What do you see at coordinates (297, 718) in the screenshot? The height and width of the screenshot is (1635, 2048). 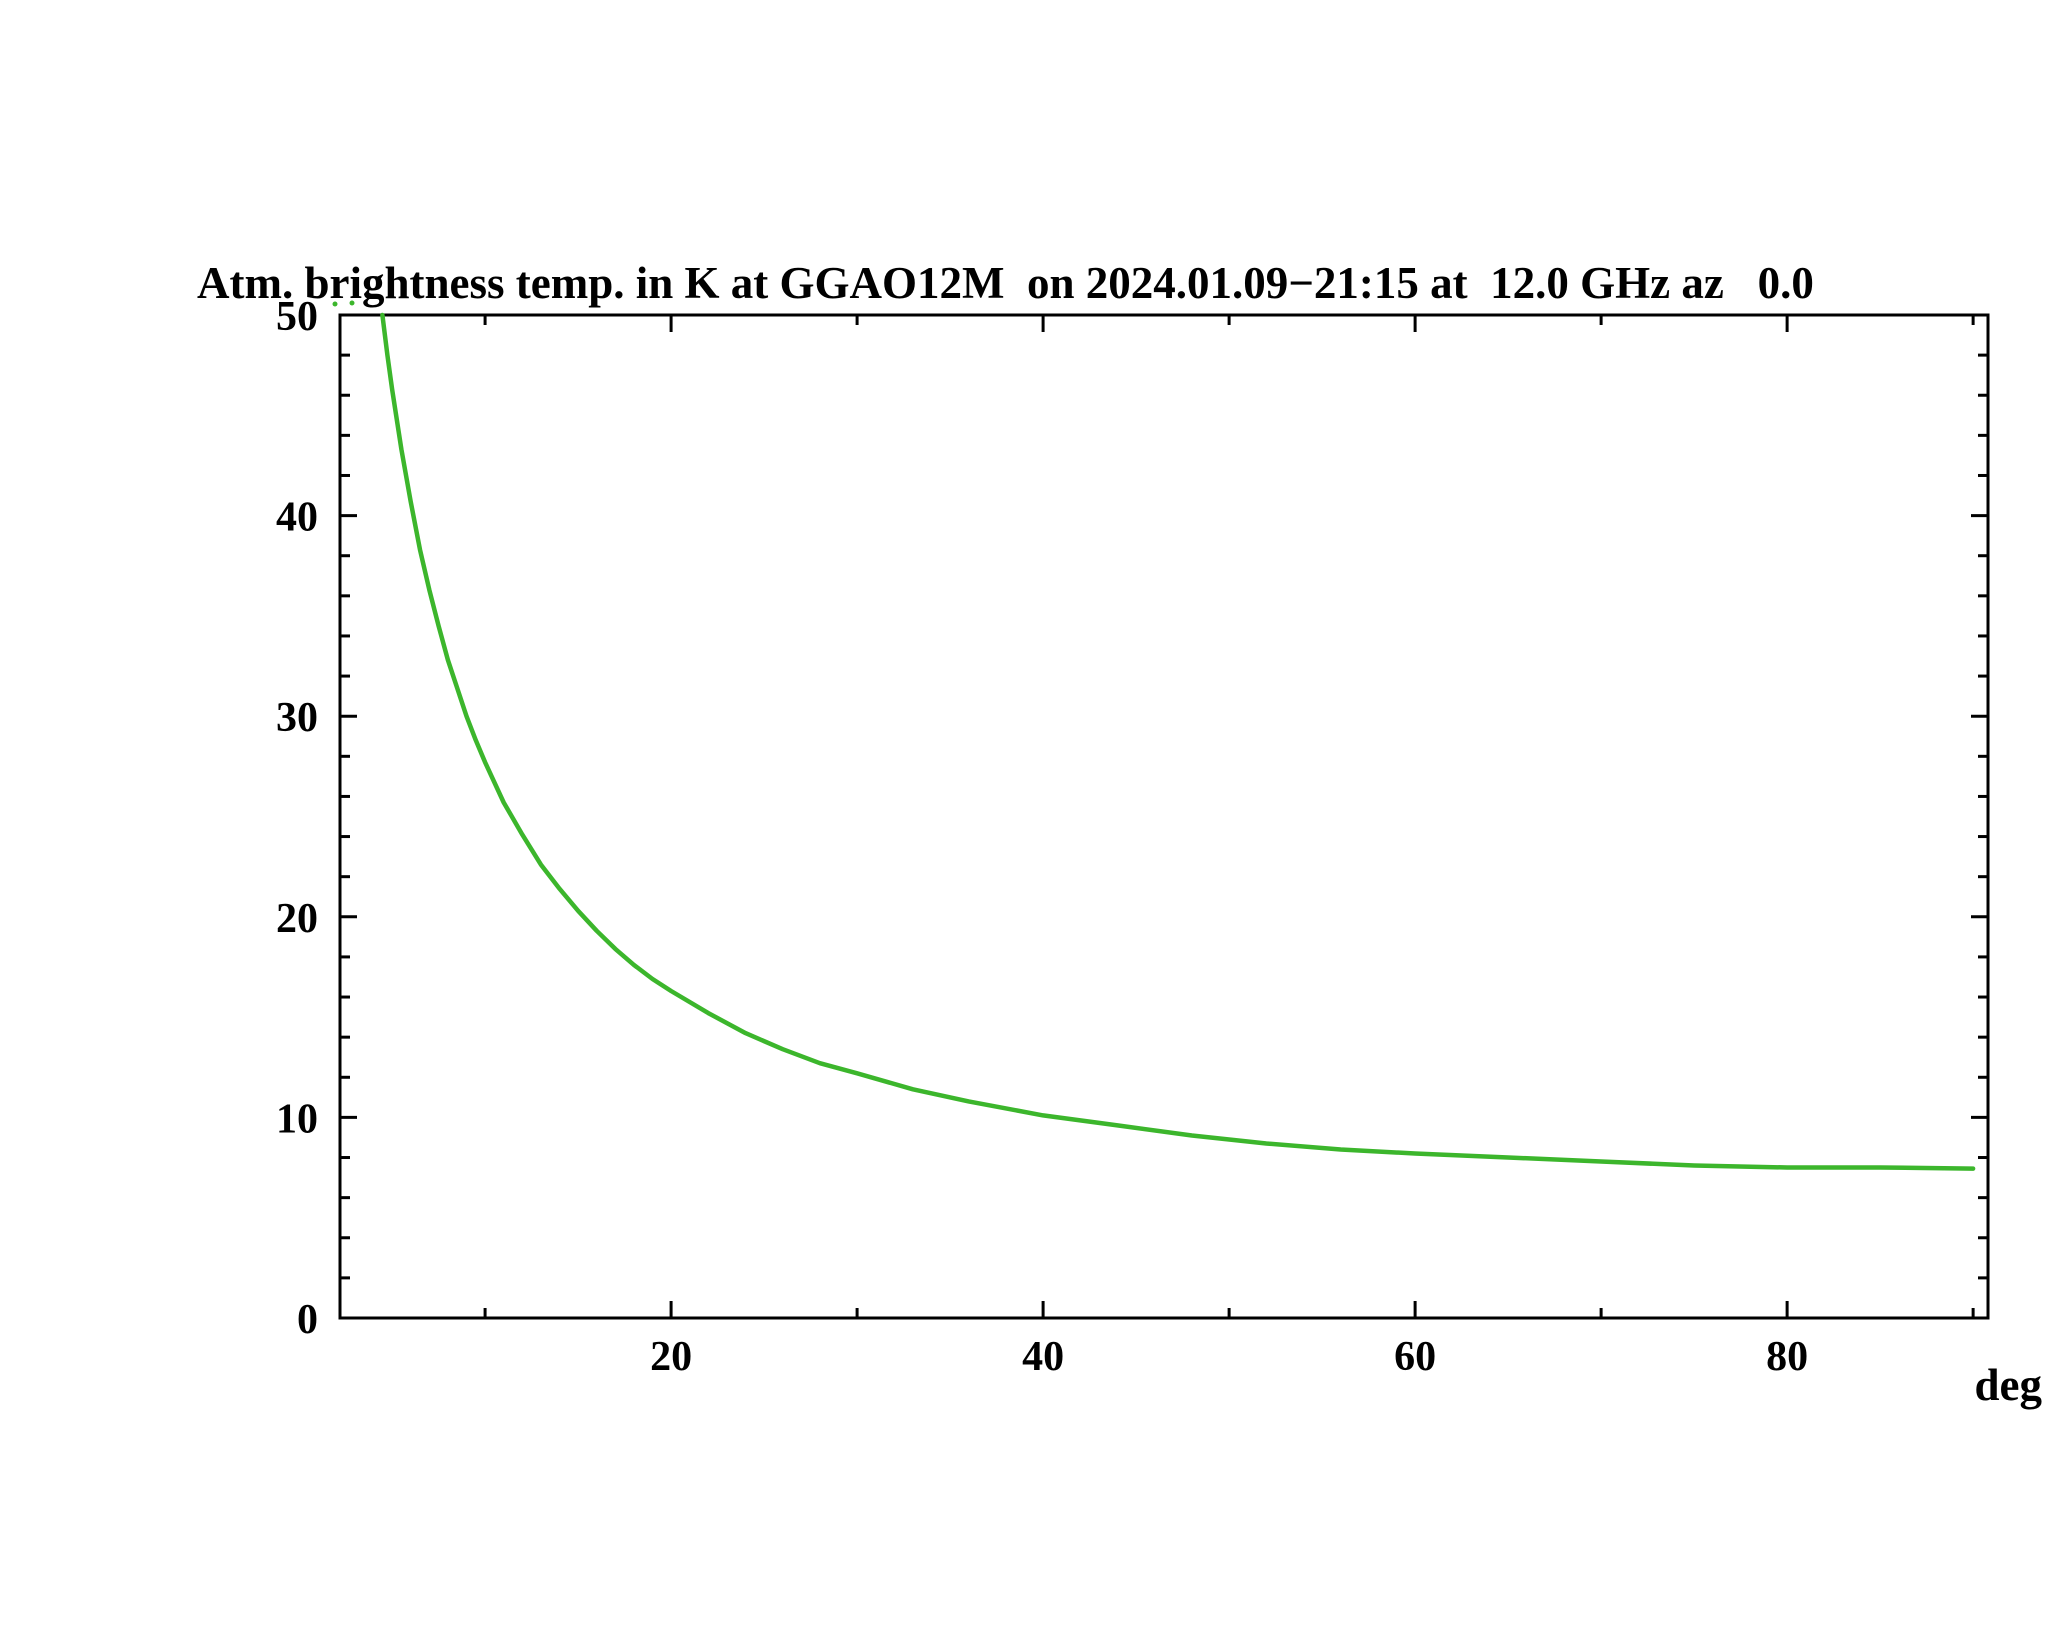 I see `y-tick-label: 30` at bounding box center [297, 718].